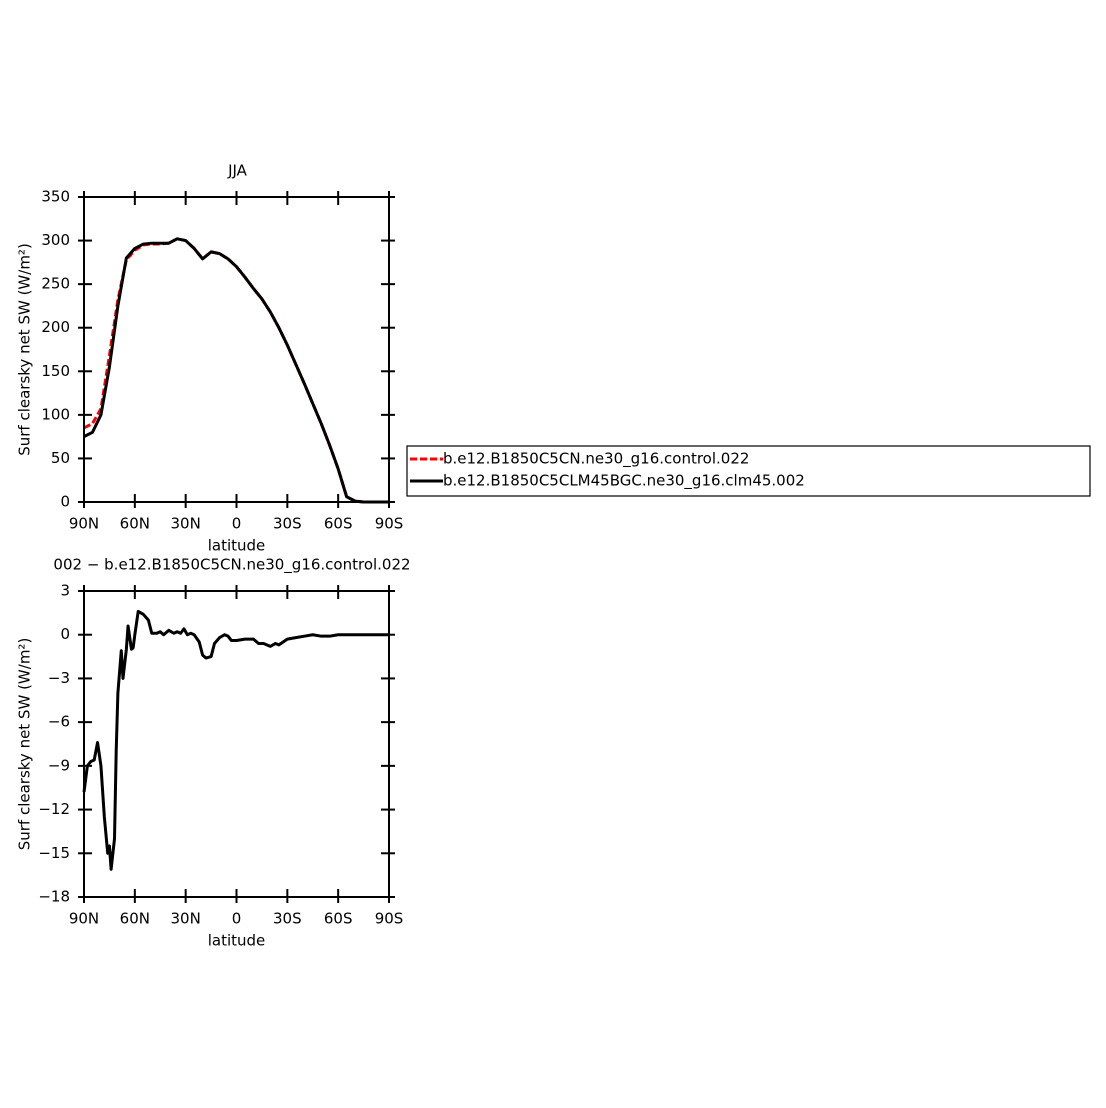  I want to click on y-tick-label: −9, so click(59, 765).